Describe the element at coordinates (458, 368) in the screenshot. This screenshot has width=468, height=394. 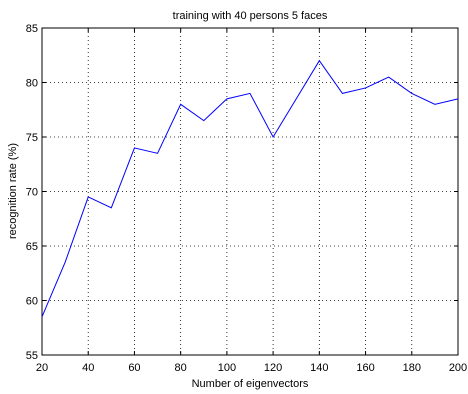
I see `x-tick-label: 200` at that location.